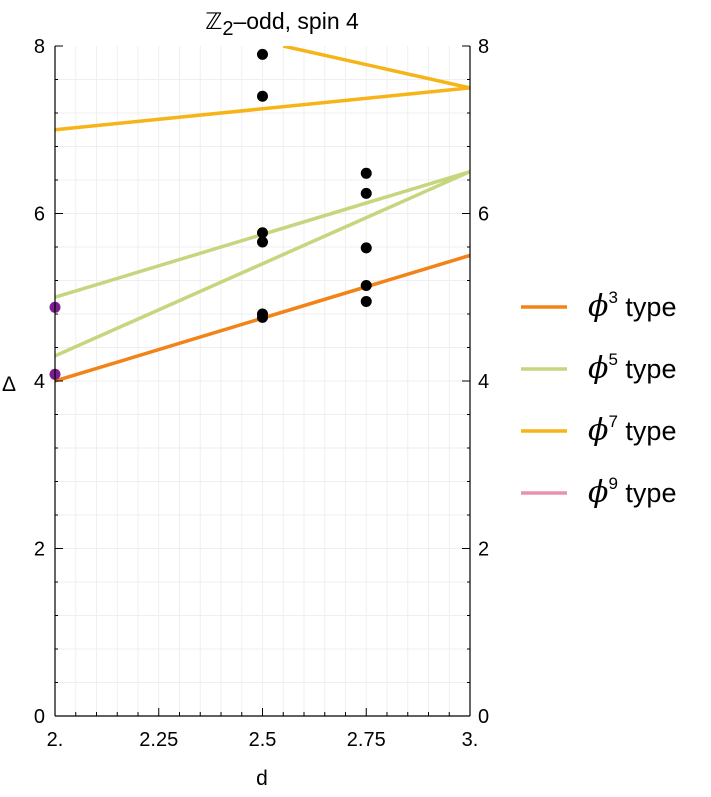  What do you see at coordinates (39, 47) in the screenshot?
I see `y-tick-label-left: 8` at bounding box center [39, 47].